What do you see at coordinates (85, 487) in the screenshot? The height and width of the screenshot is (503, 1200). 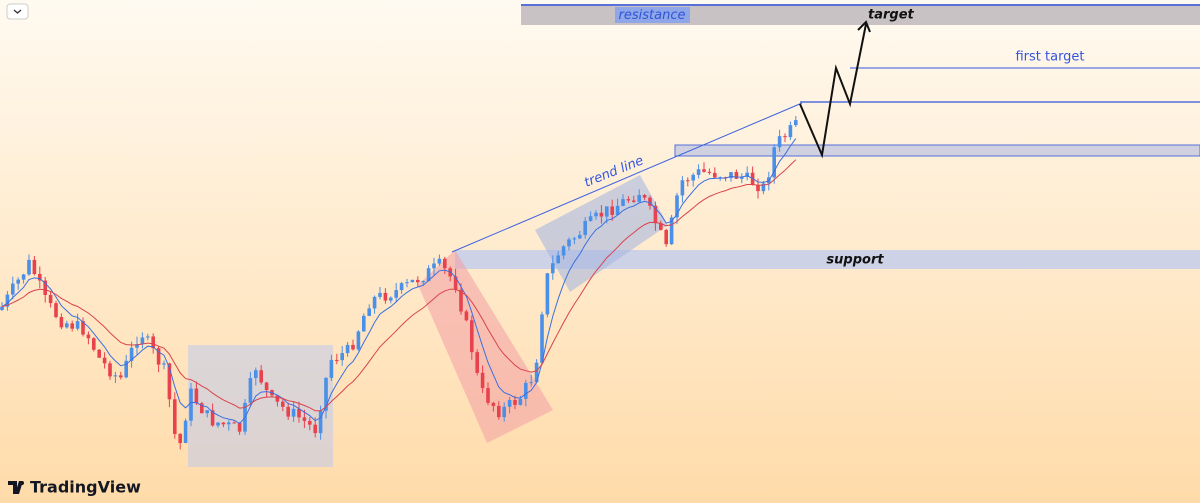 I see `brand-name: TradingView` at bounding box center [85, 487].